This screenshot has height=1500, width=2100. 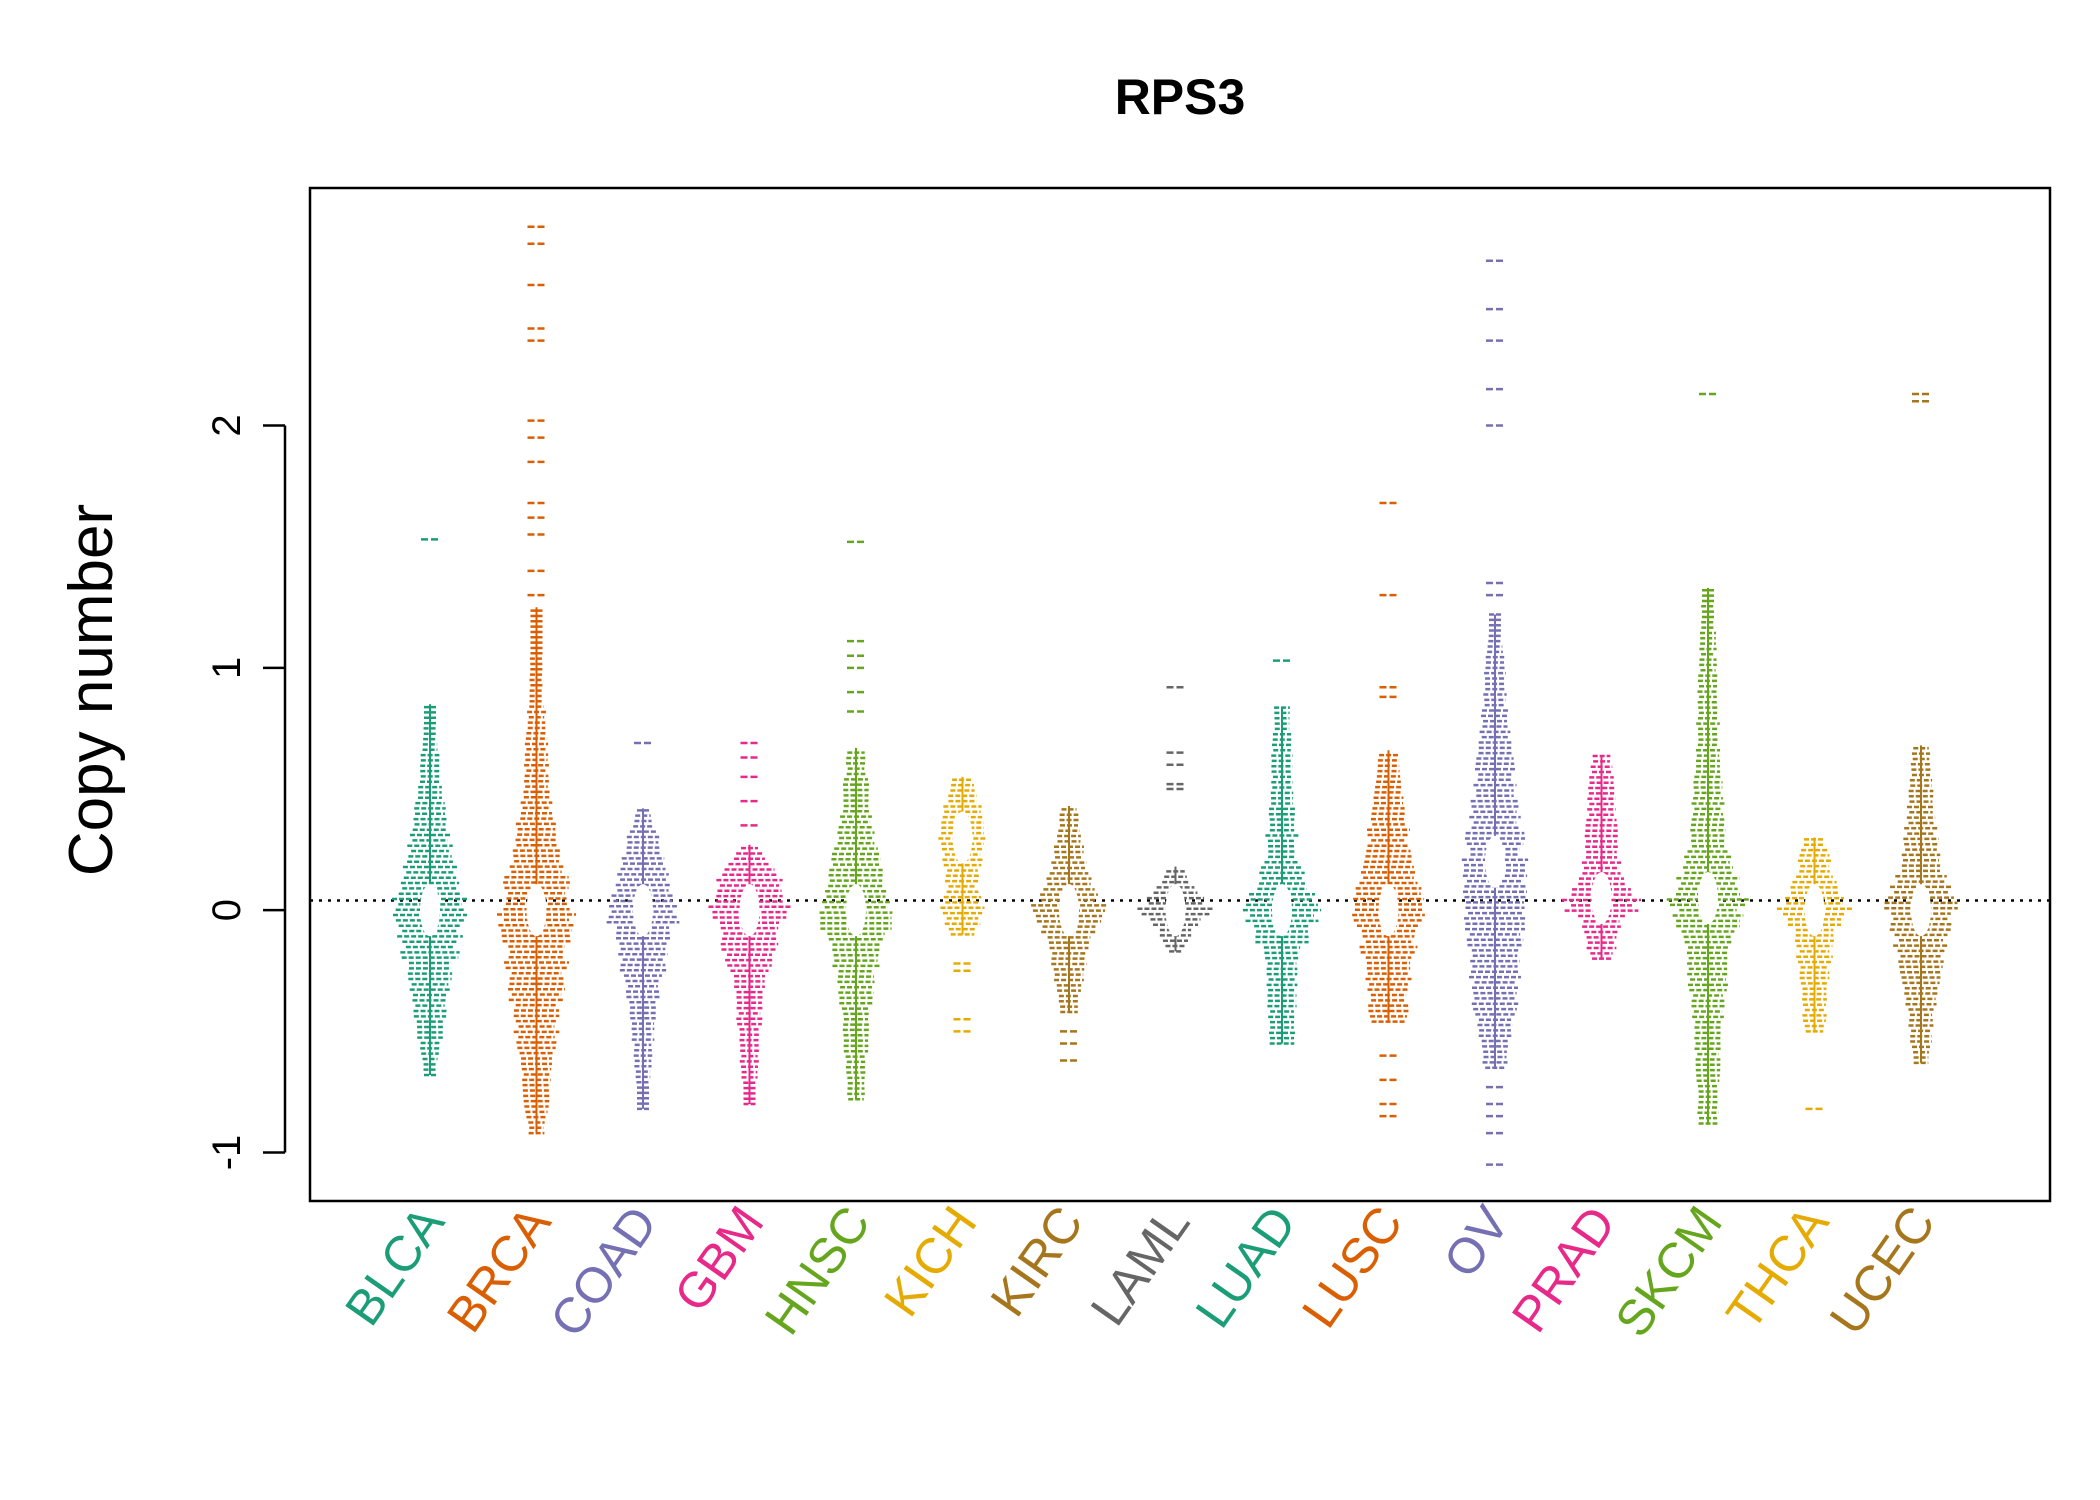 What do you see at coordinates (1601, 857) in the screenshot?
I see `swarm-prad` at bounding box center [1601, 857].